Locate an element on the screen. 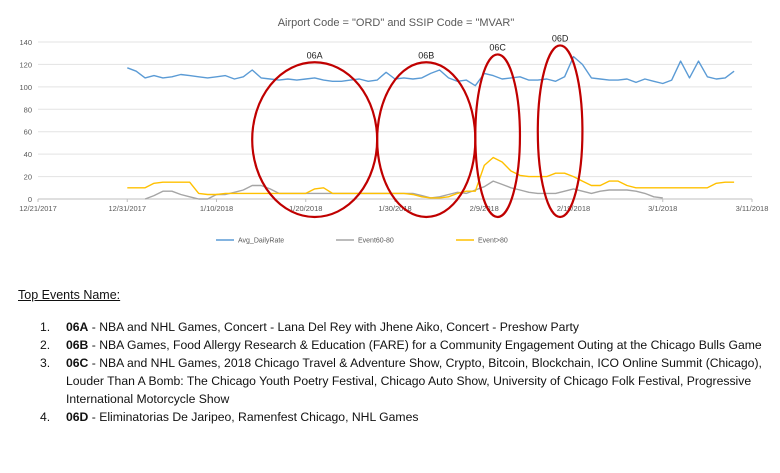 The height and width of the screenshot is (473, 780). series-line-avg-dailyrate is located at coordinates (431, 71).